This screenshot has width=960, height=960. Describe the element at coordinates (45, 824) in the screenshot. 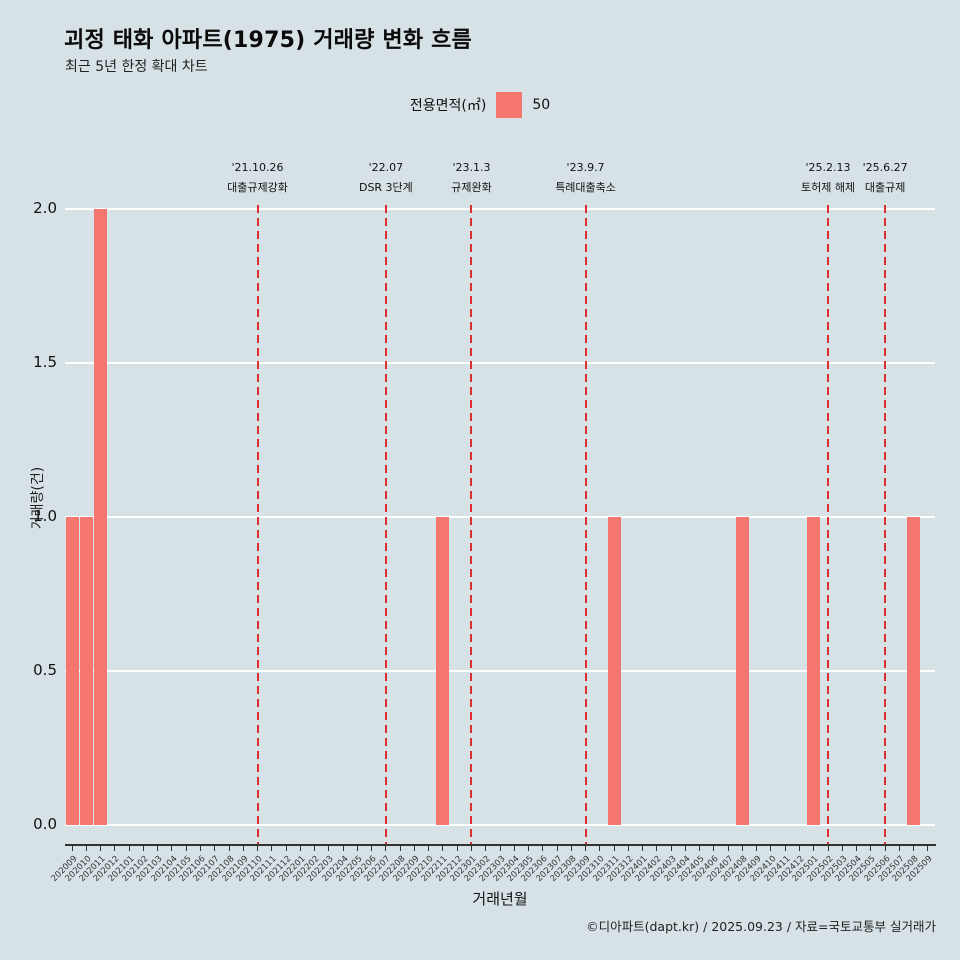

I see `y-tick-label: 0.0` at that location.